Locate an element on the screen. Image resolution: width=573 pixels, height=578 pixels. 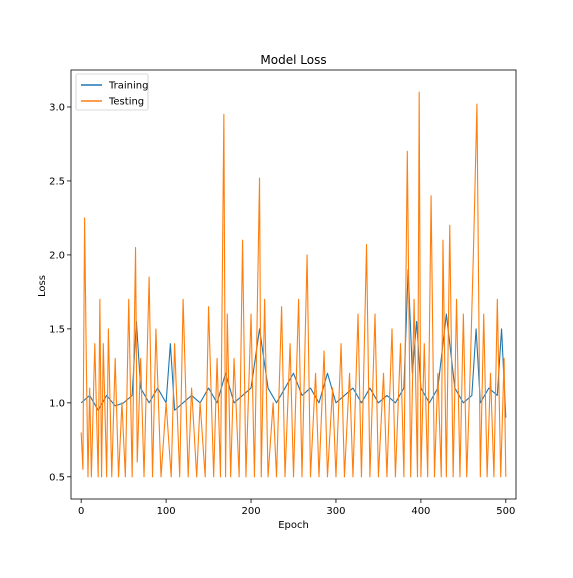
x-tick-label: 0 is located at coordinates (81, 511).